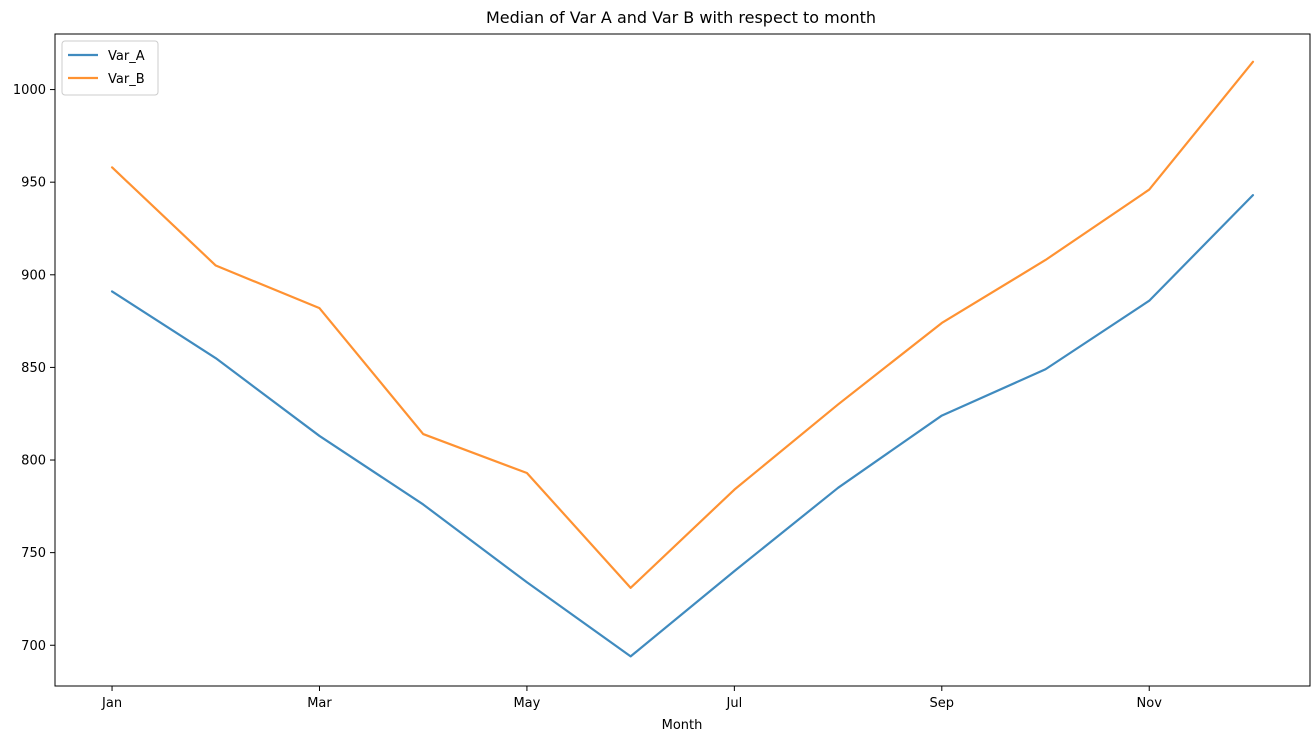 The height and width of the screenshot is (741, 1315). I want to click on x-axis-label: Month, so click(682, 725).